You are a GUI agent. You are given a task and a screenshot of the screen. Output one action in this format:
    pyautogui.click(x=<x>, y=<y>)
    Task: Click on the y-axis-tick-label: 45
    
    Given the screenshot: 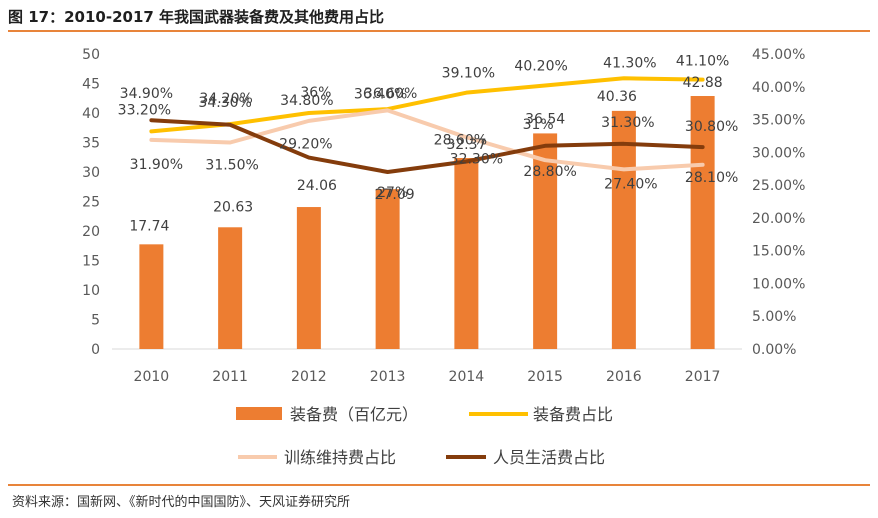 What is the action you would take?
    pyautogui.click(x=91, y=85)
    